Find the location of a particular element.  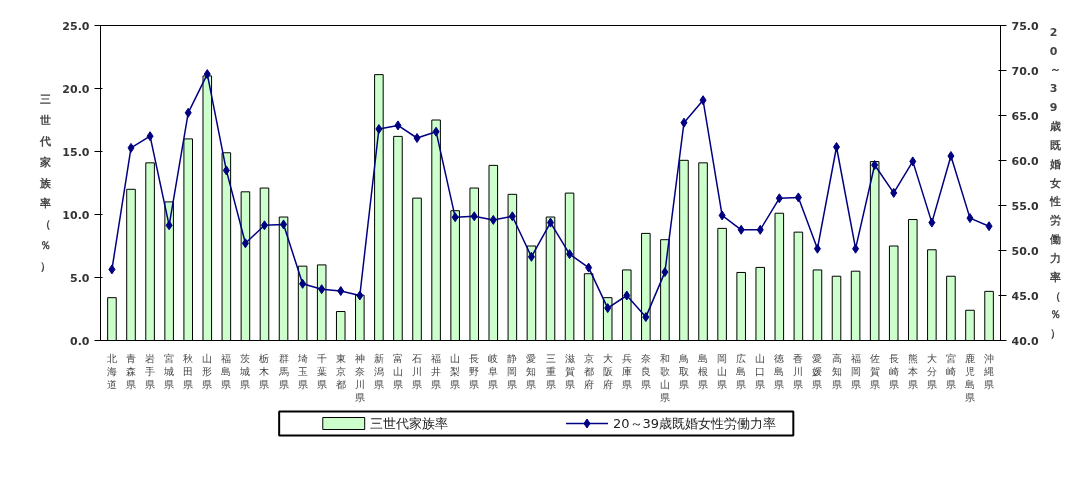

x-tick-label: 広島県 is located at coordinates (741, 371).